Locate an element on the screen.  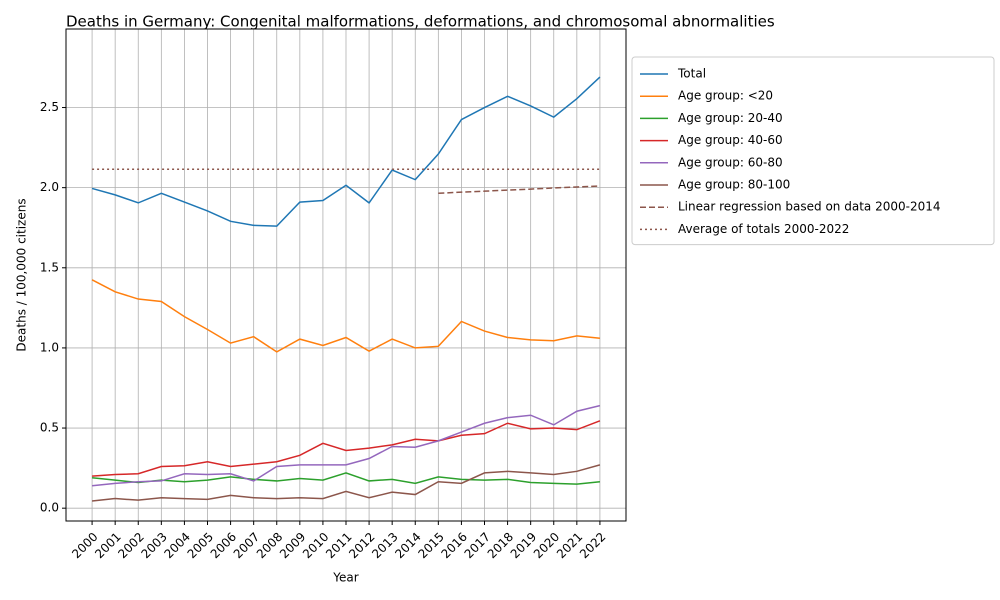
x-tick-label: 2019 is located at coordinates (523, 545).